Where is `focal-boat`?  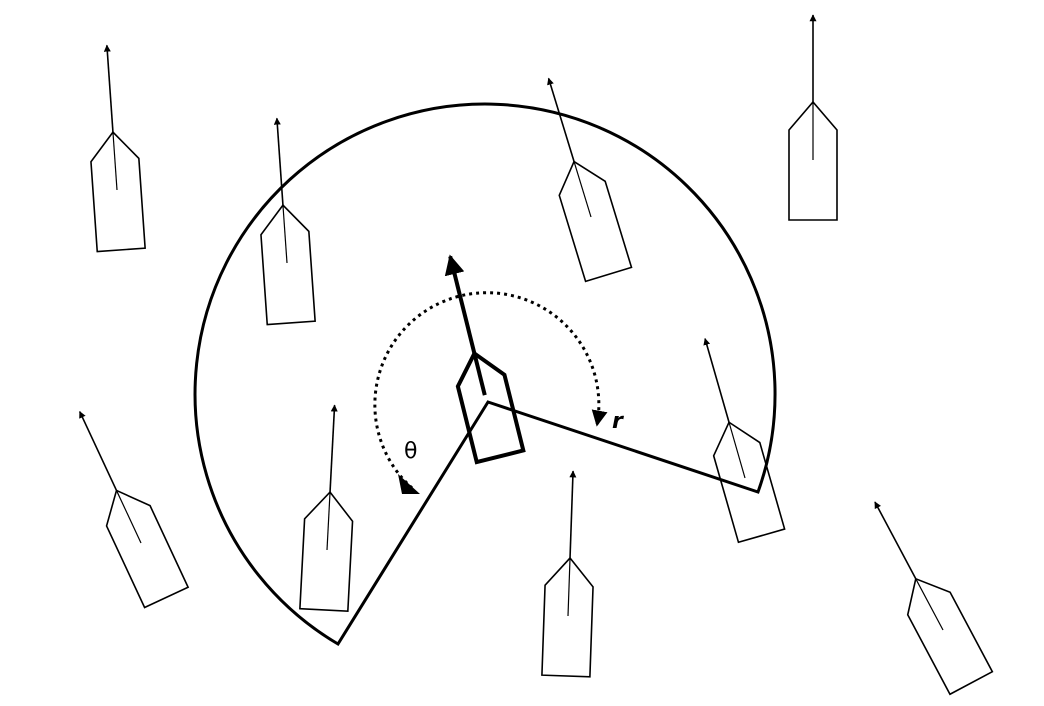
focal-boat is located at coordinates (485, 359).